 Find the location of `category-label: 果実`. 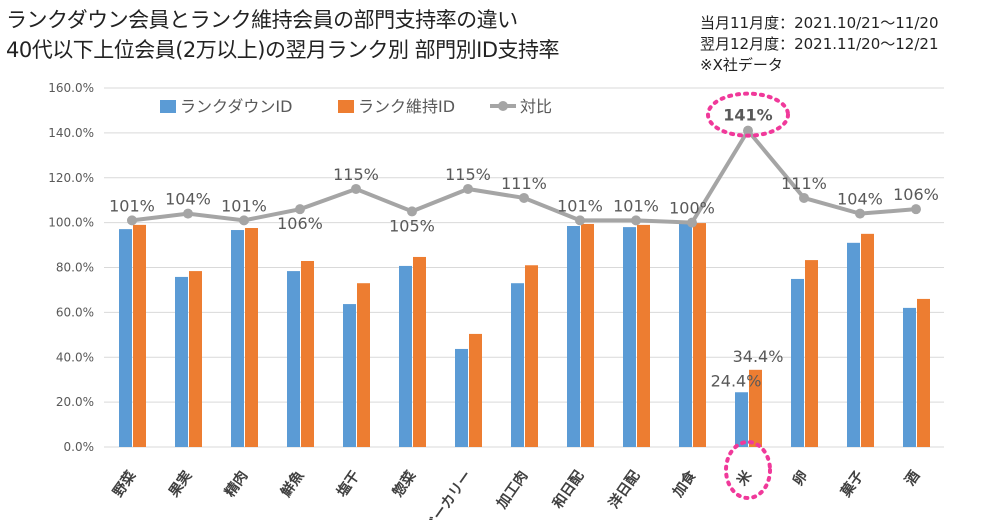

category-label: 果実 is located at coordinates (180, 485).